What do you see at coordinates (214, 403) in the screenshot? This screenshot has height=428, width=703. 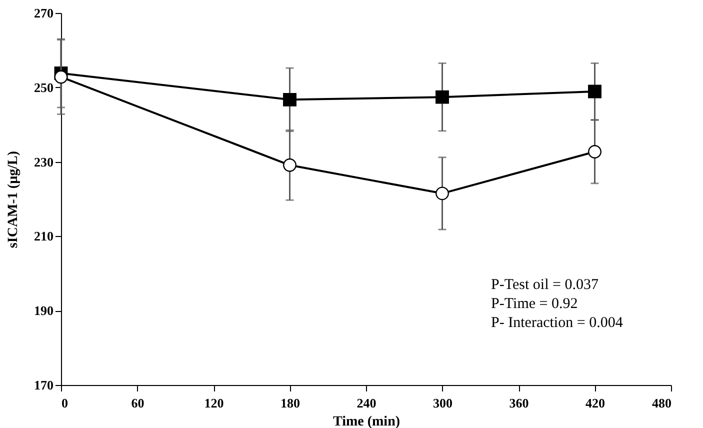 I see `x-tick-label: 120` at bounding box center [214, 403].